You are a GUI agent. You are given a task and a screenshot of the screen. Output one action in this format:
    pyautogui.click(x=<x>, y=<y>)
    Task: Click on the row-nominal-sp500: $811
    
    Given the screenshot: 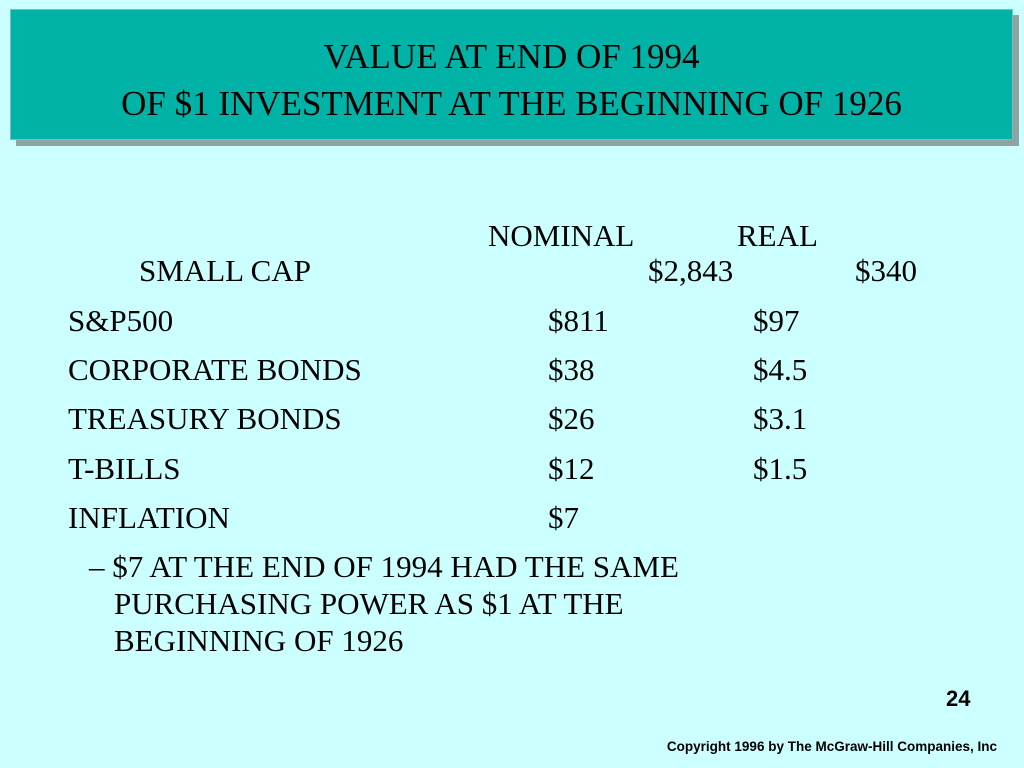 What is the action you would take?
    pyautogui.click(x=578, y=320)
    